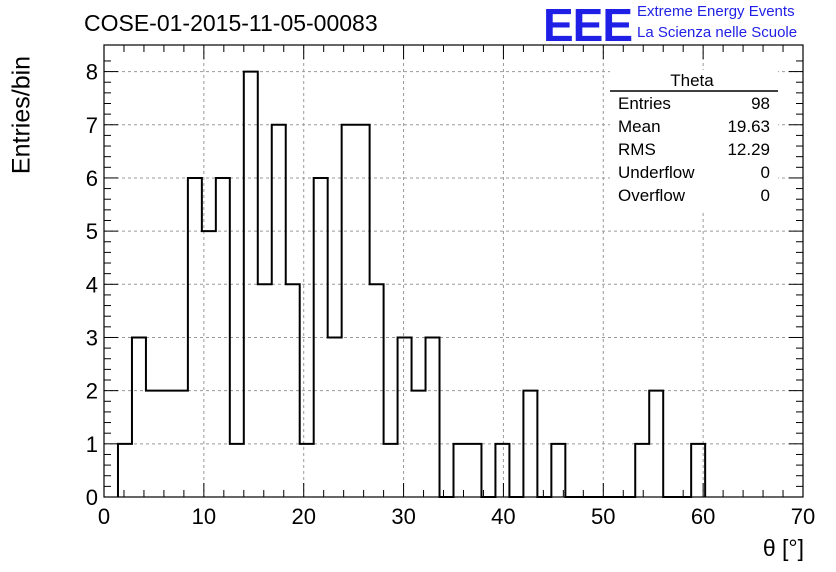 This screenshot has height=572, width=836. What do you see at coordinates (703, 516) in the screenshot?
I see `x-tick-label: 60` at bounding box center [703, 516].